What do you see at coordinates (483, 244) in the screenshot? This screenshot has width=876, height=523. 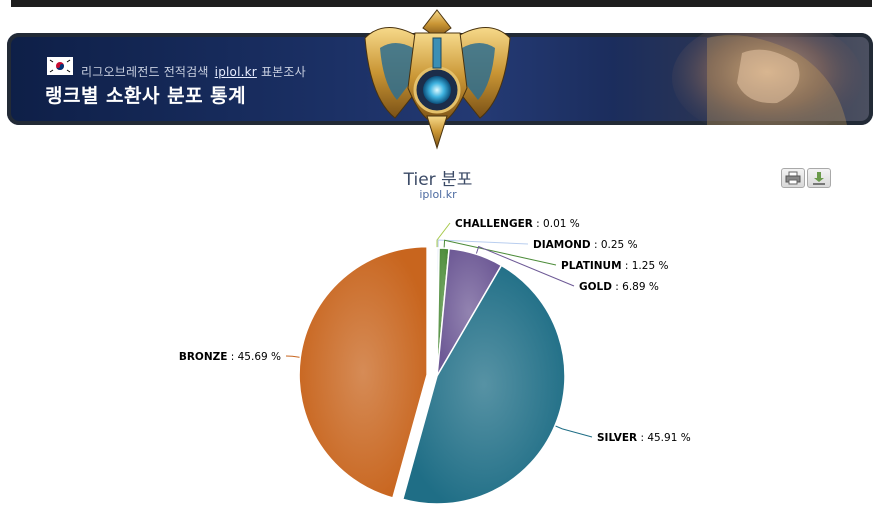 I see `pie-connector-diamond` at bounding box center [483, 244].